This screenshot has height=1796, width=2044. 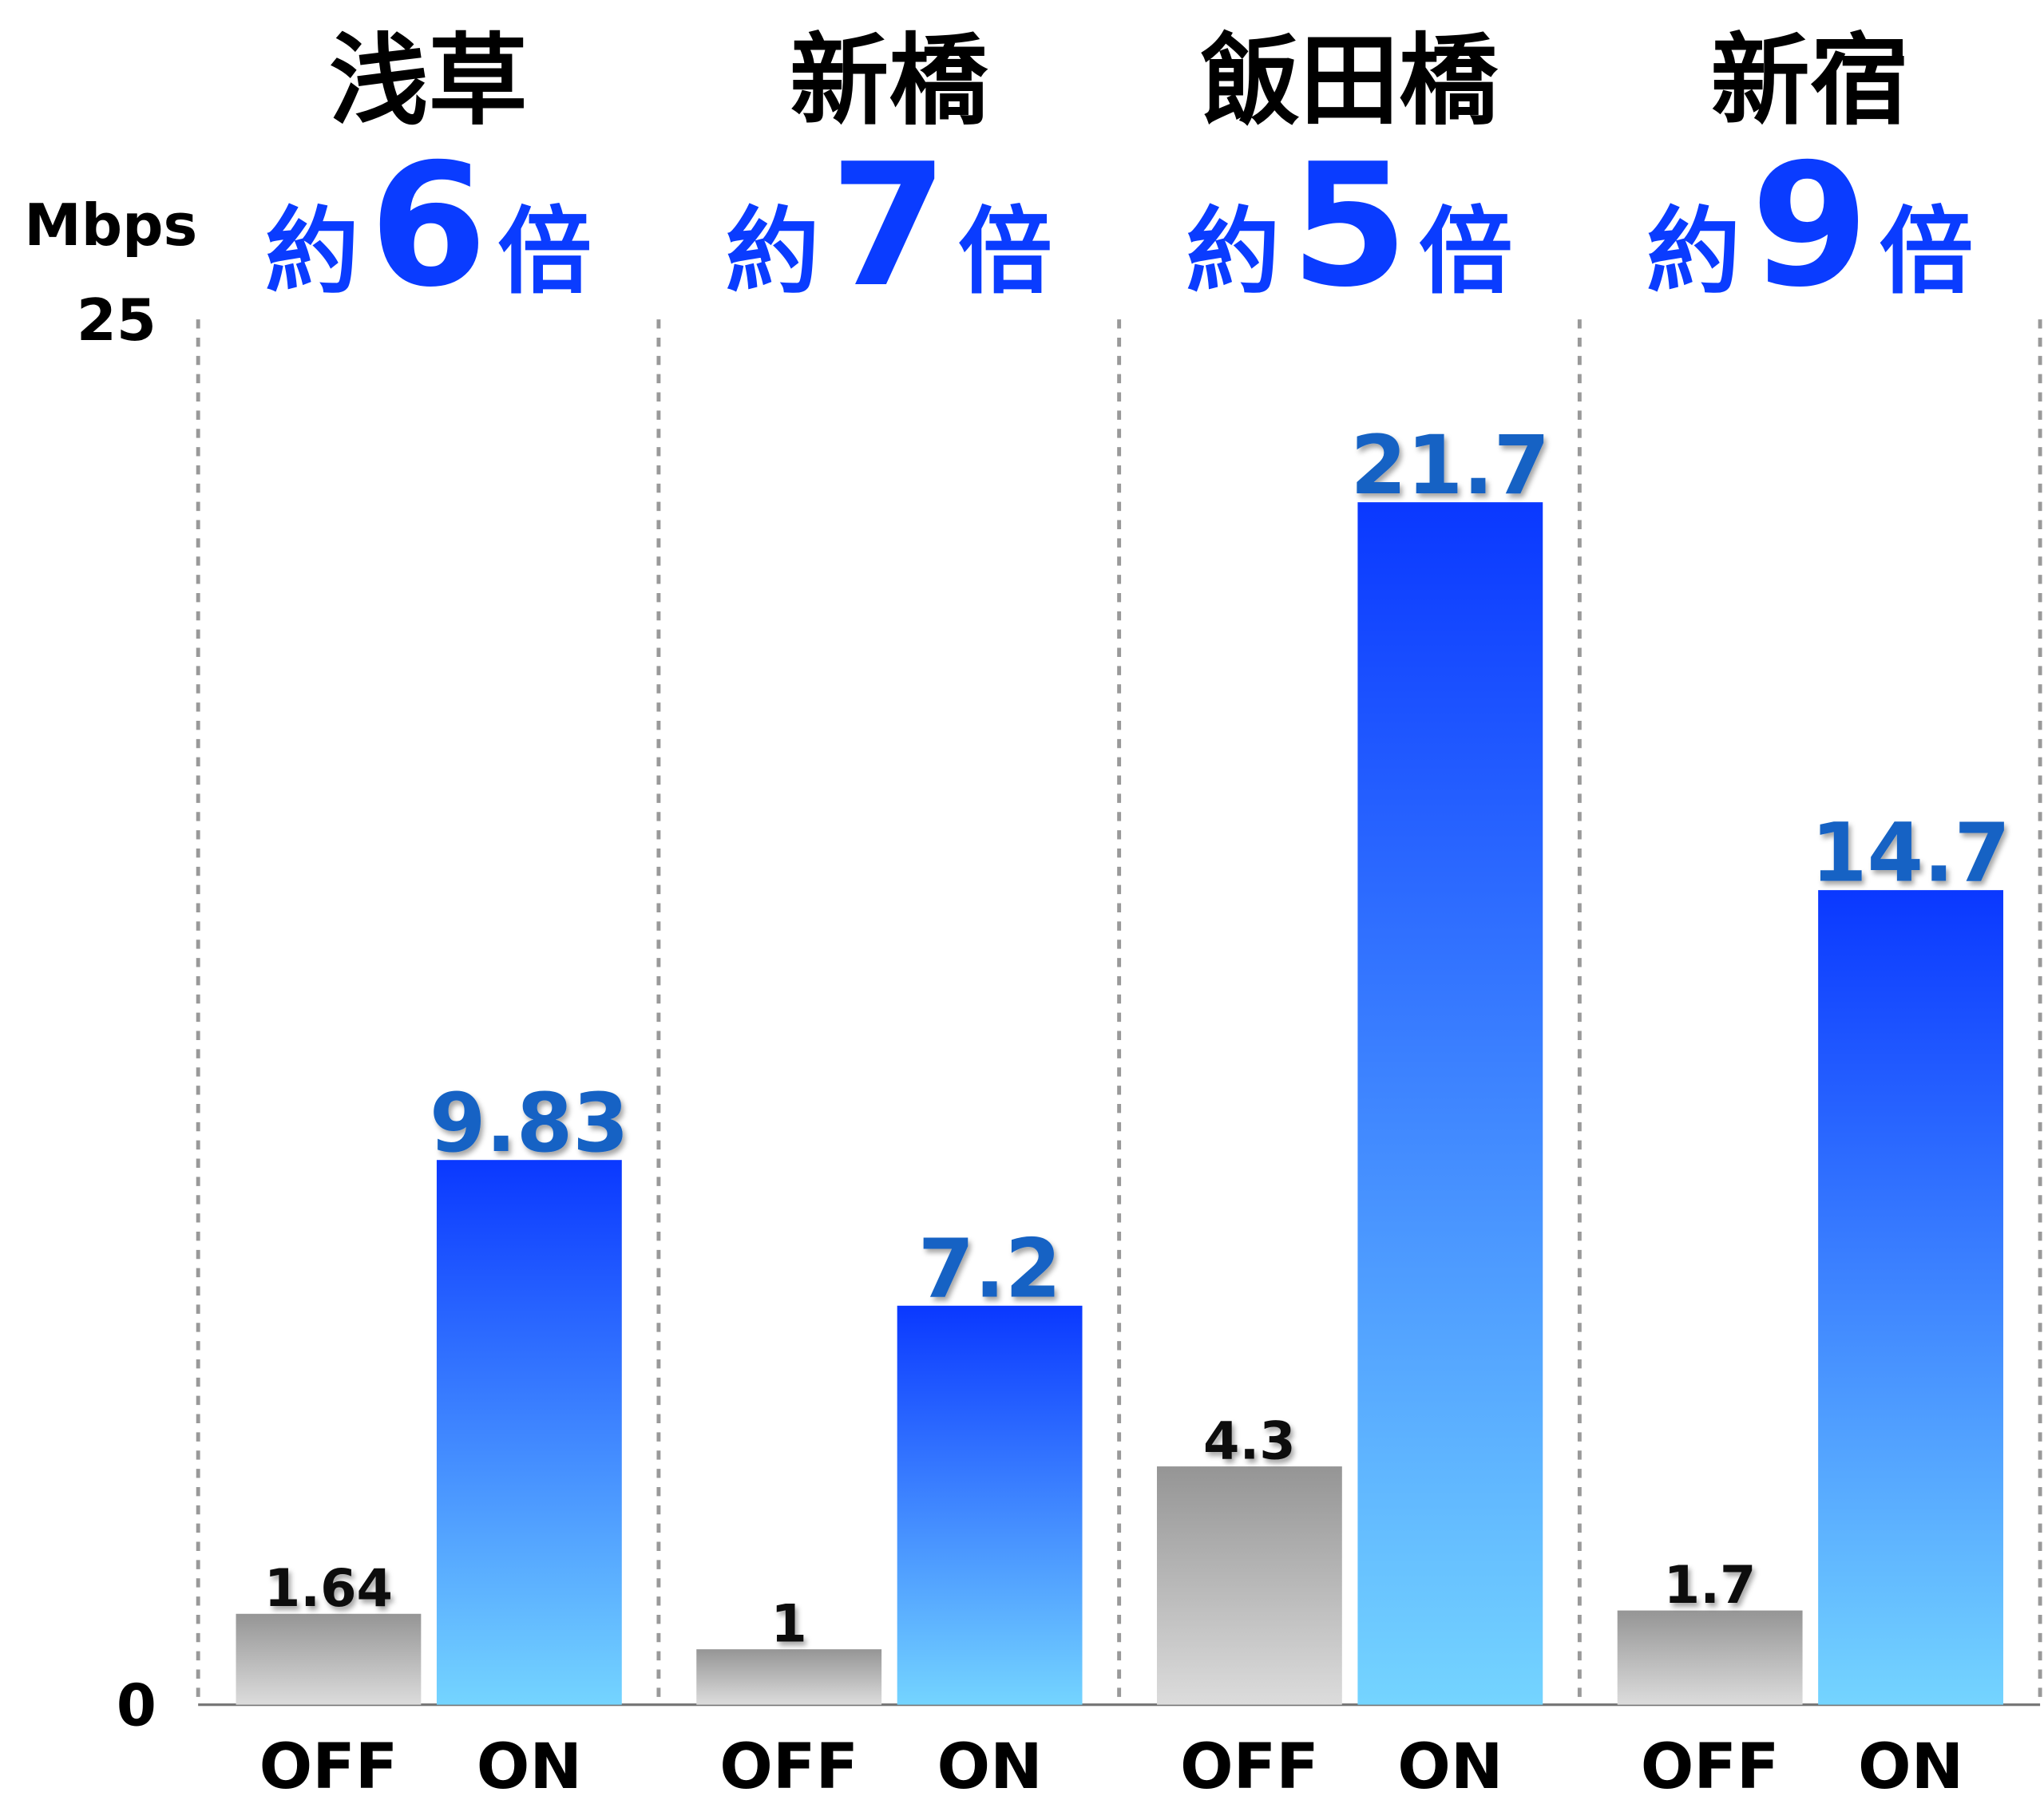 I want to click on group-title: 新橋, so click(x=889, y=81).